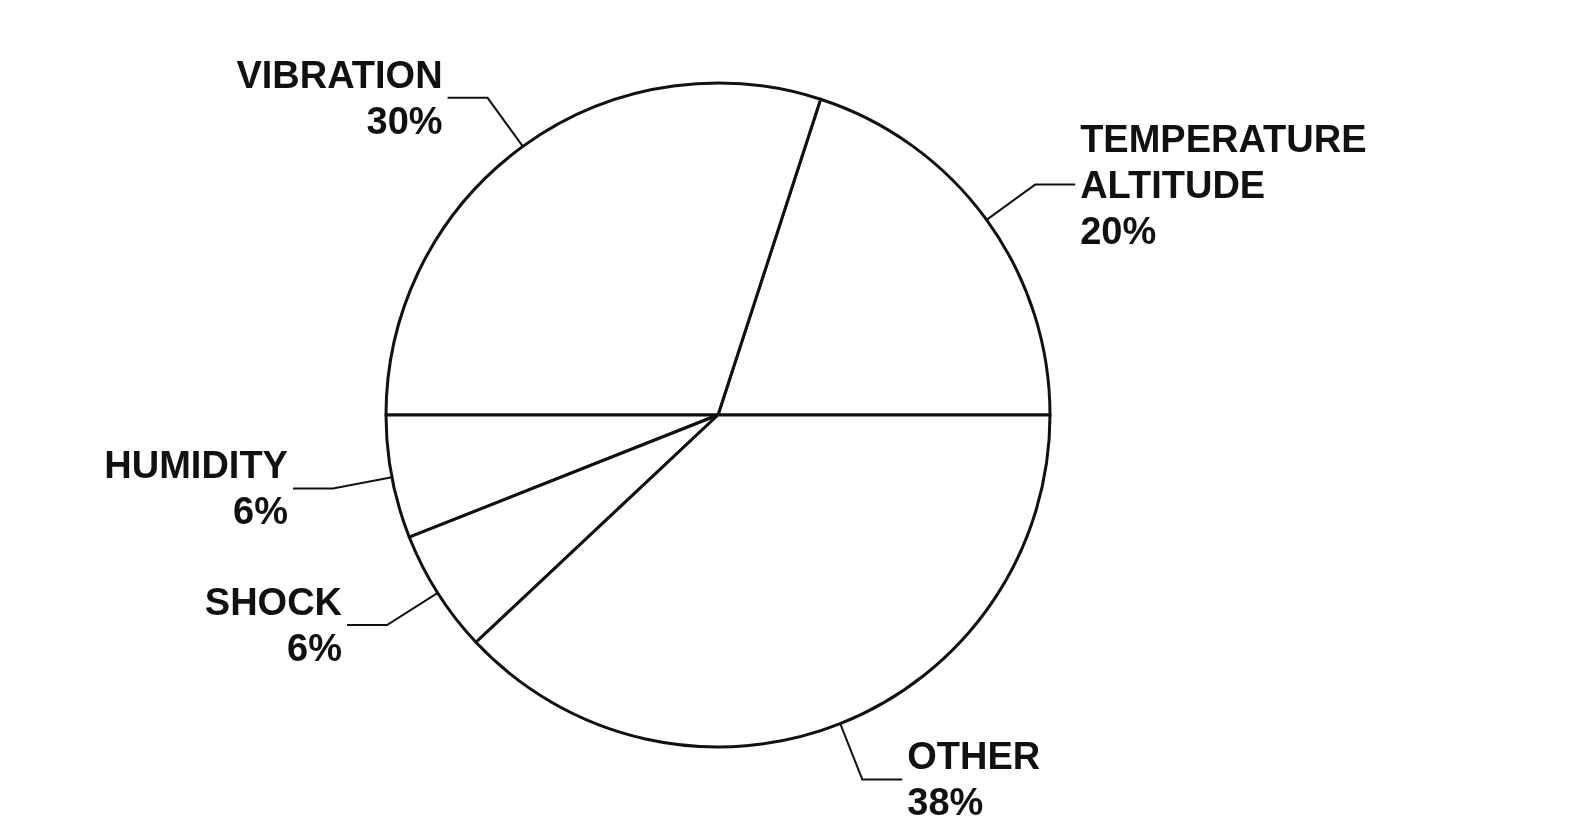  What do you see at coordinates (945, 802) in the screenshot?
I see `data-label: 38%` at bounding box center [945, 802].